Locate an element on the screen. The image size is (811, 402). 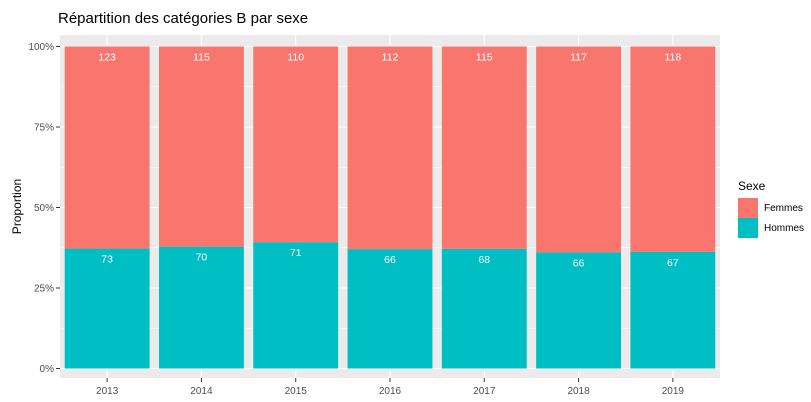
bar-value-label: 110 is located at coordinates (295, 58).